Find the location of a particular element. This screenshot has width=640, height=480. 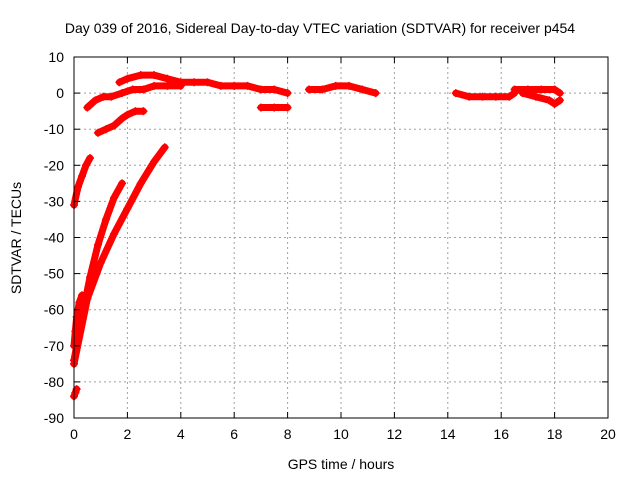

x-tick-label: 6 is located at coordinates (234, 434).